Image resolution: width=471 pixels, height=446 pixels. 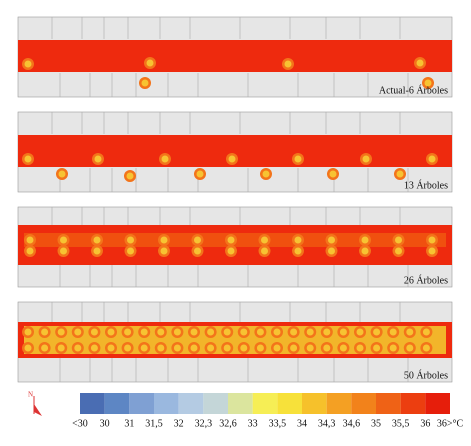 I want to click on street-cool, so click(x=235, y=340).